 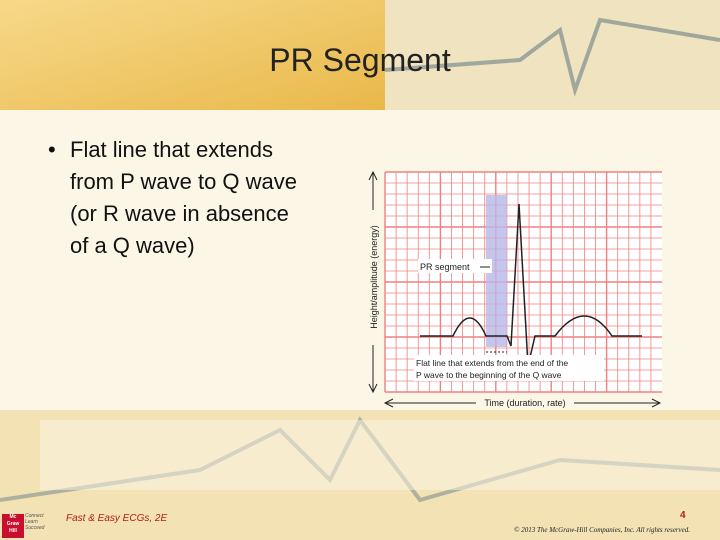 I want to click on y-axis-label: Height/amplitude (energy), so click(x=374, y=277).